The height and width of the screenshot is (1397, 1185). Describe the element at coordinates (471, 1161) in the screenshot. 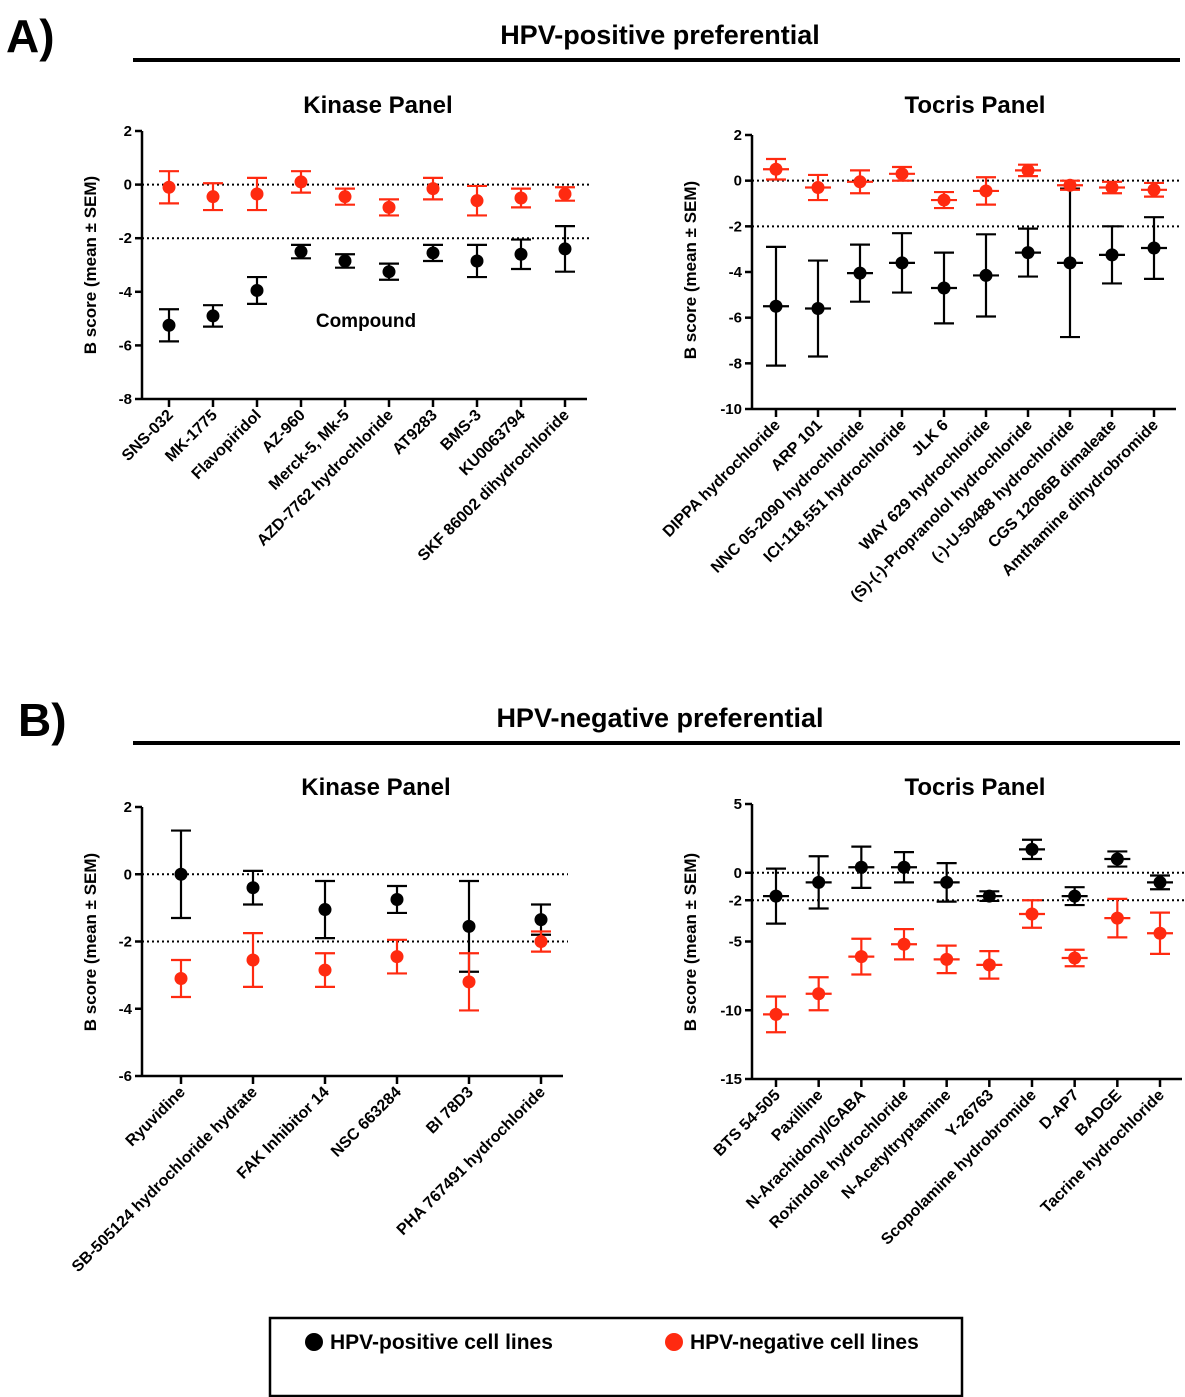

I see `x-tick-label: PHA 767491 hydrochloride` at that location.